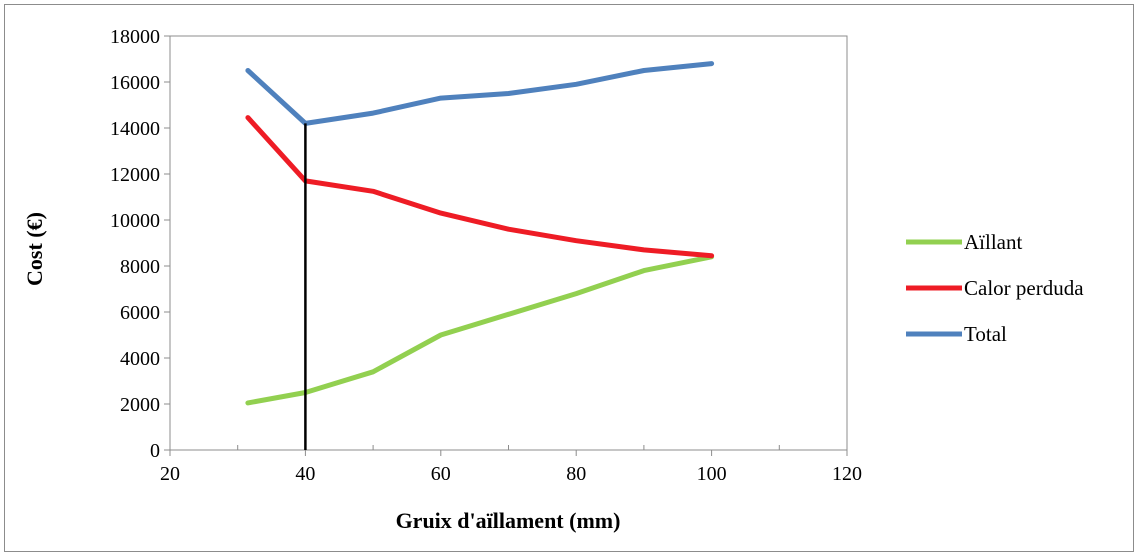 This screenshot has height=558, width=1140. Describe the element at coordinates (1024, 288) in the screenshot. I see `legend-label: Calor perduda` at that location.